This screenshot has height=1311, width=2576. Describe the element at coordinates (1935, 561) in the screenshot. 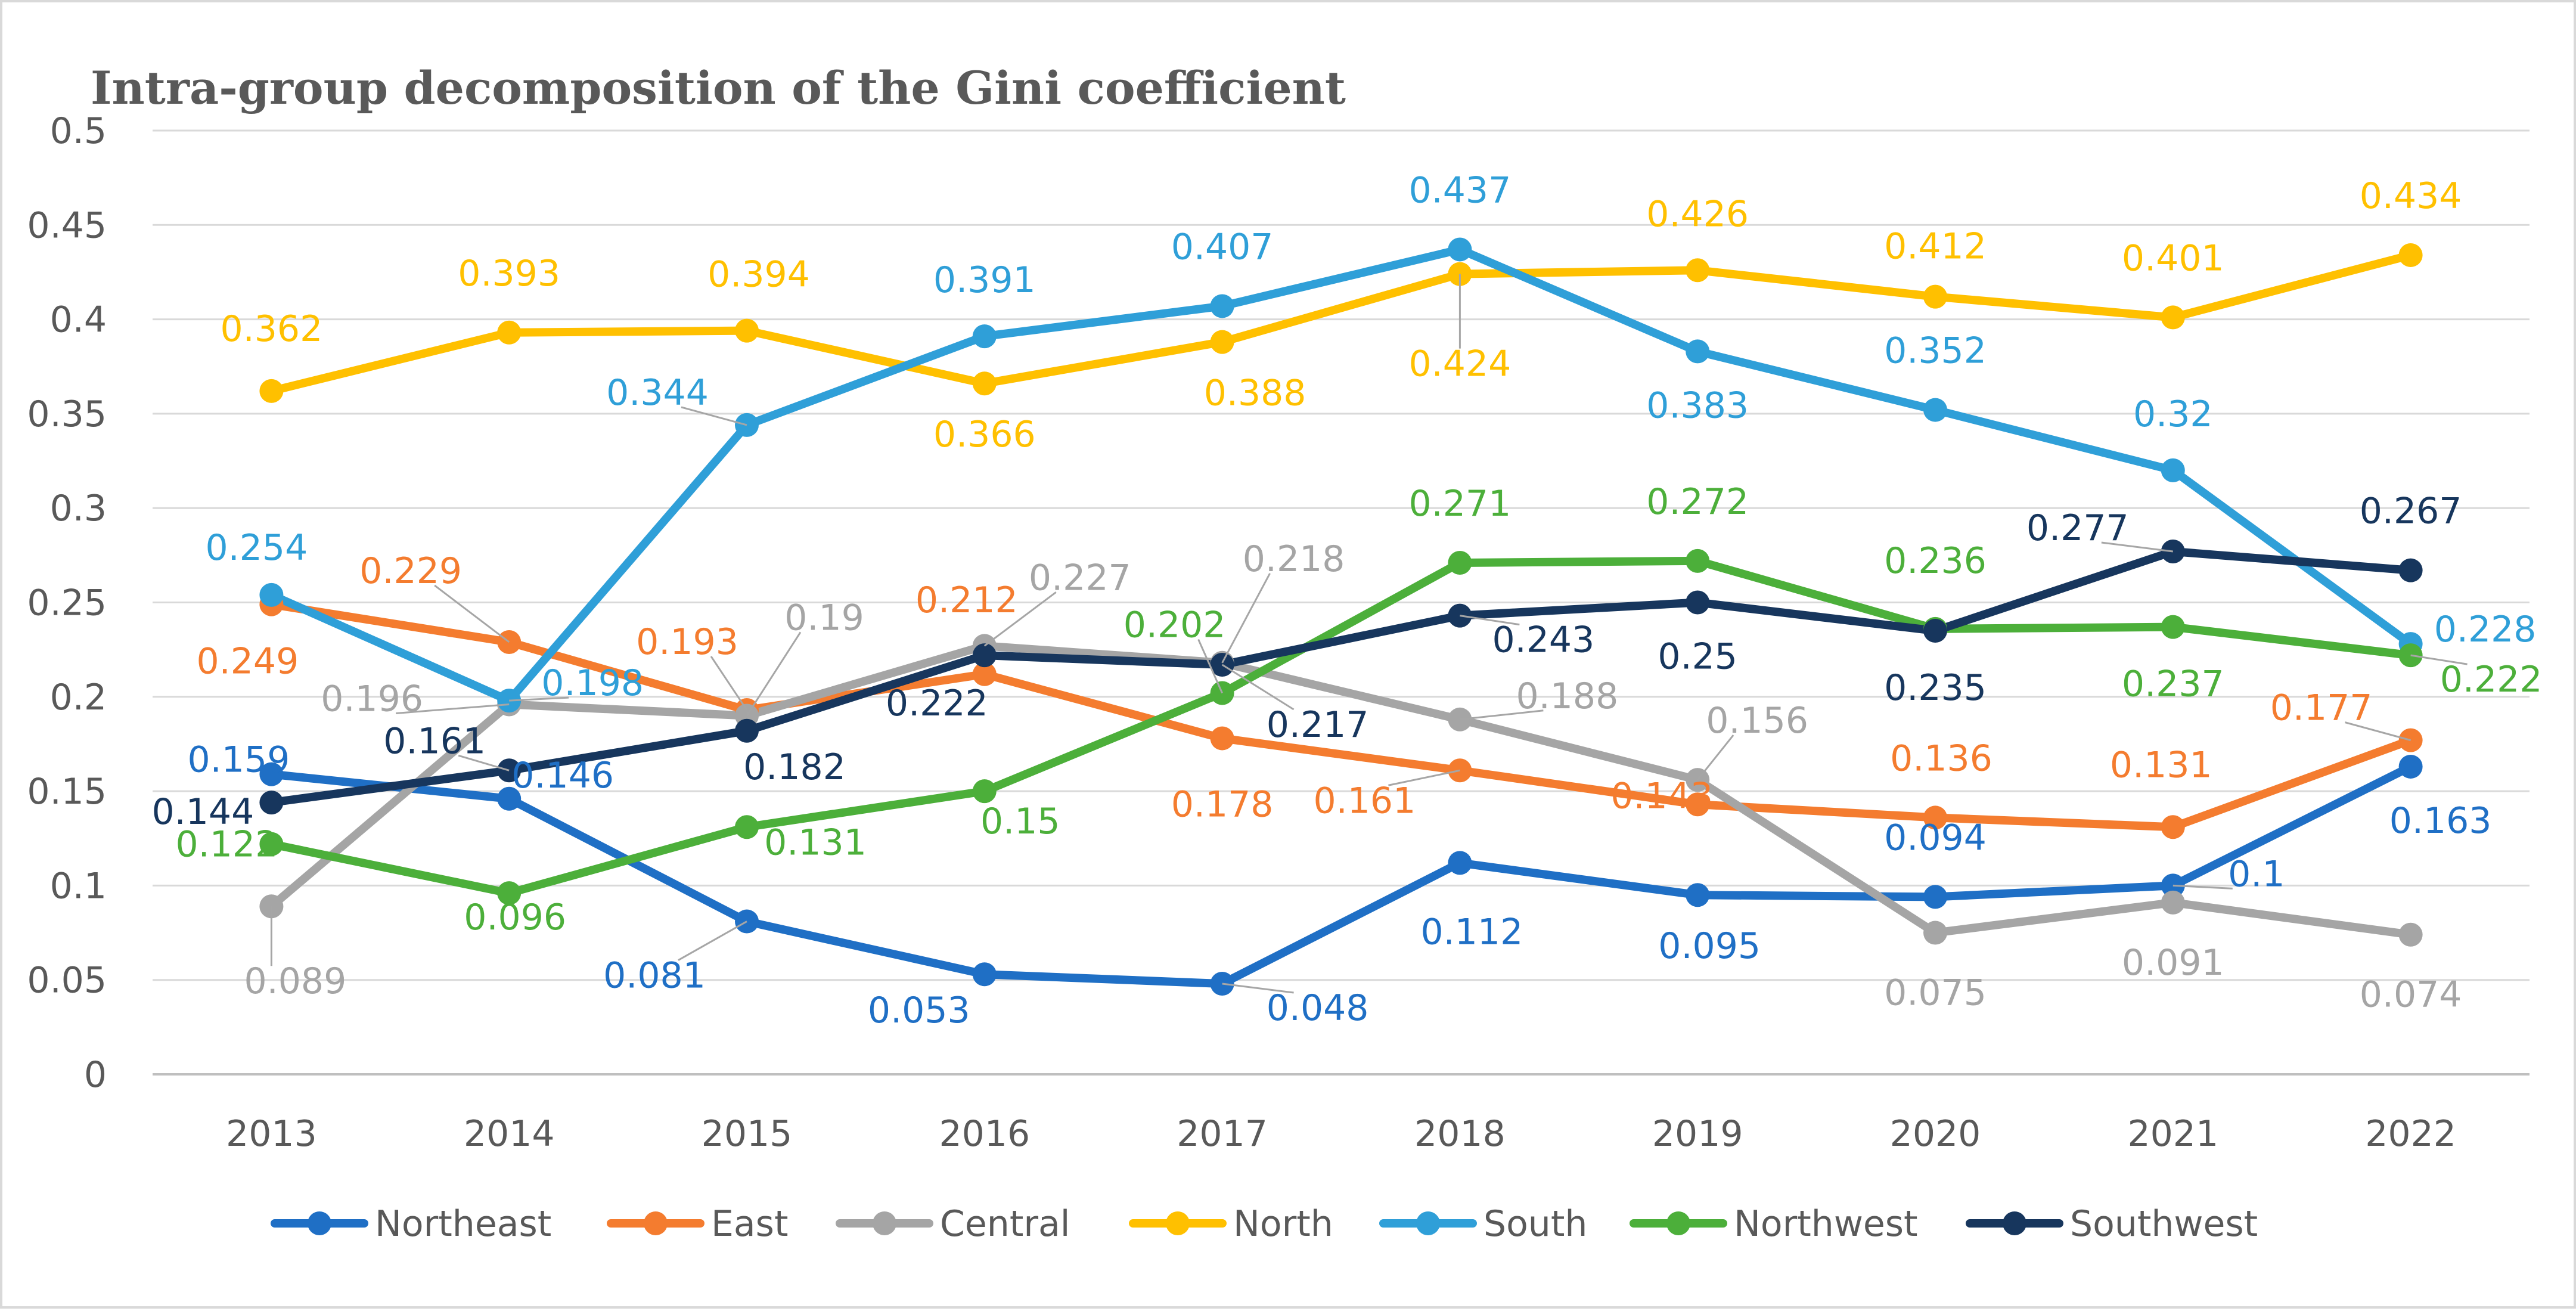

I see `data-label-northwest: 0.236` at that location.